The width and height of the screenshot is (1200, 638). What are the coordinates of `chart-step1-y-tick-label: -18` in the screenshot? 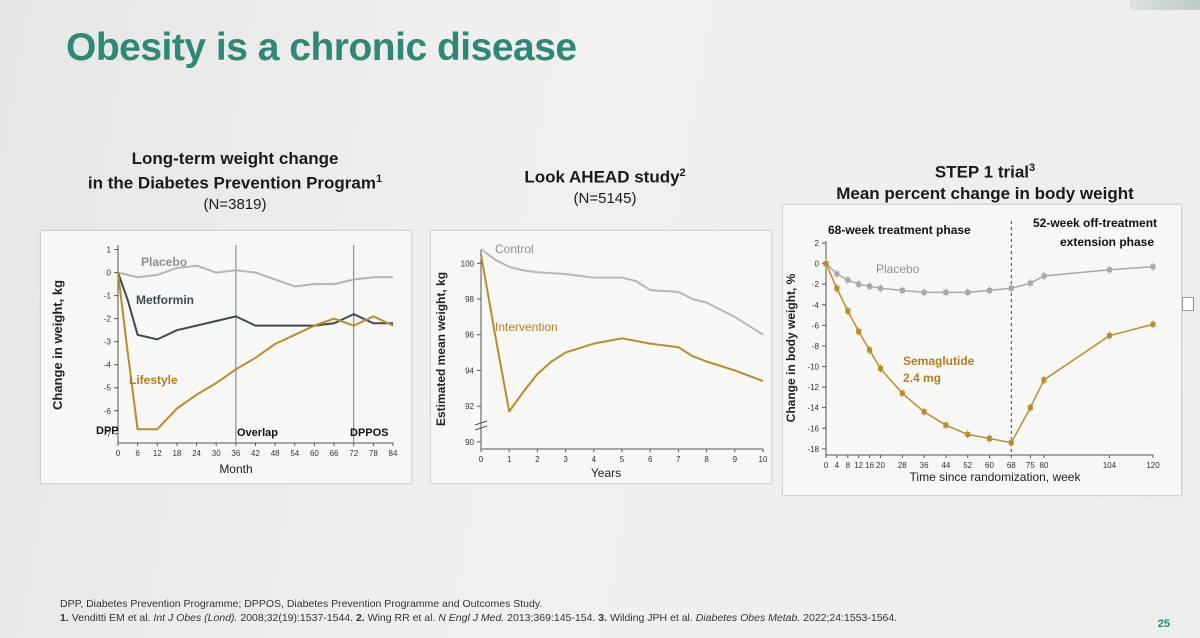 It's located at (813, 449).